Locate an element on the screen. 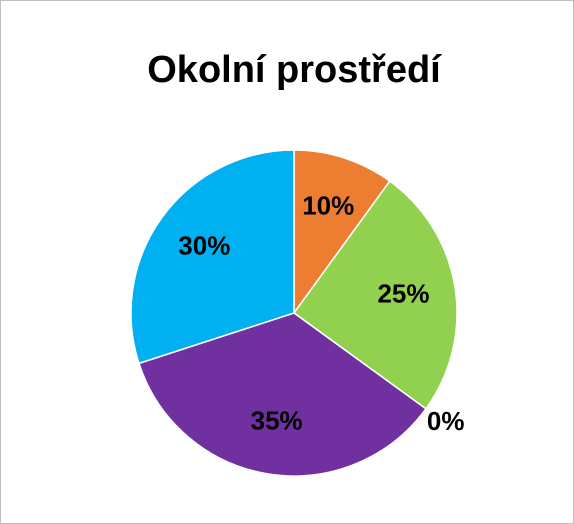  data-label: 10% is located at coordinates (328, 205).